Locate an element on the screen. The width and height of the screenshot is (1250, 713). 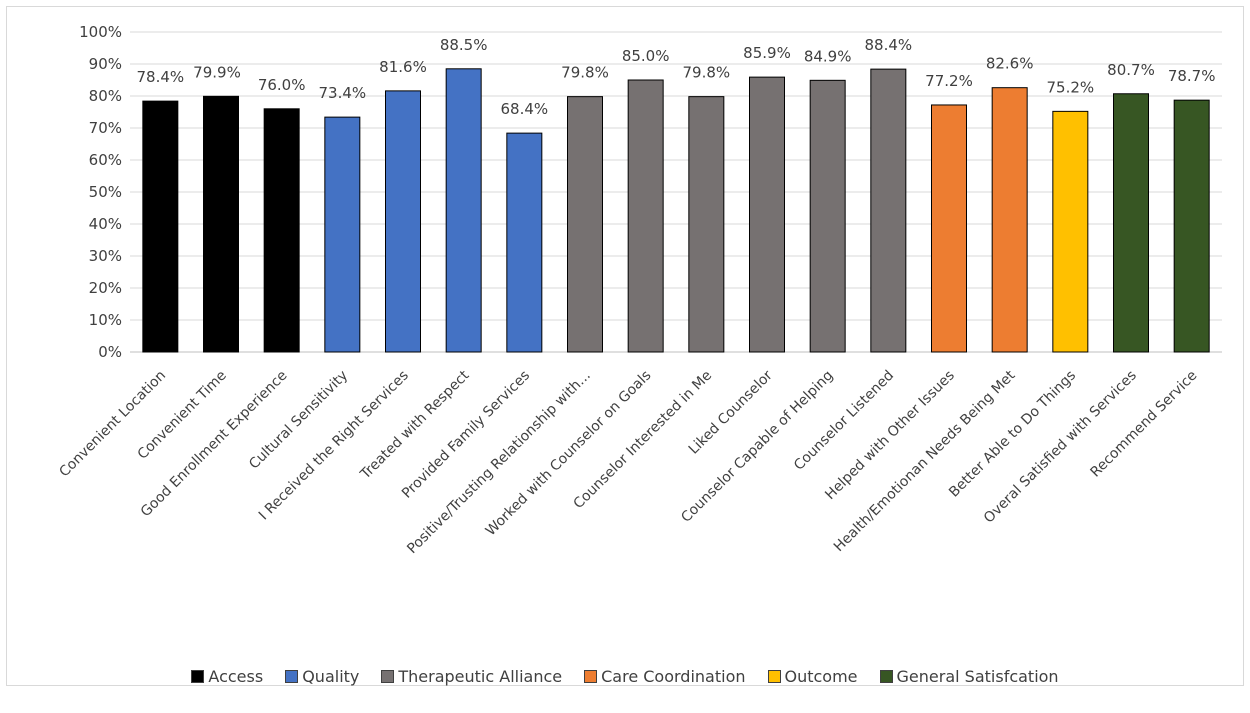
data-label: 73.4% is located at coordinates (343, 93).